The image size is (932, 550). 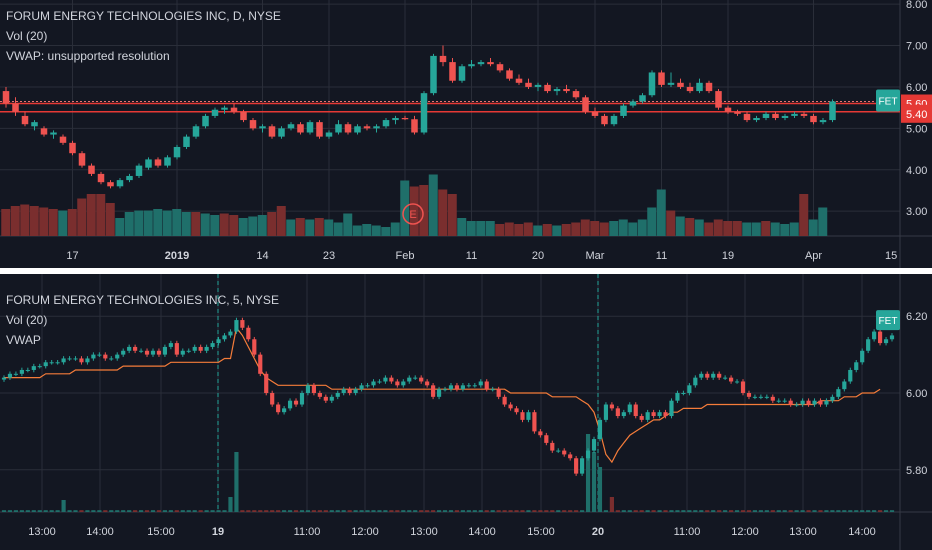 What do you see at coordinates (891, 256) in the screenshot?
I see `daily-date-tick: 15` at bounding box center [891, 256].